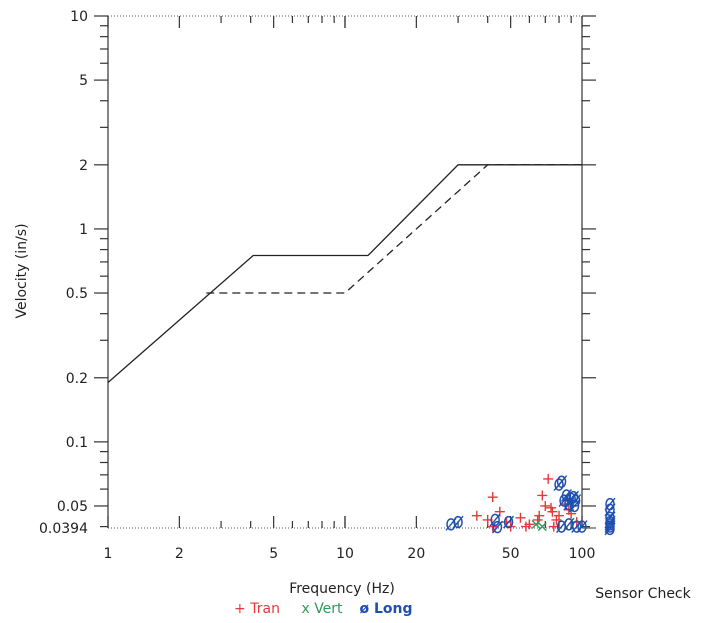 This screenshot has height=623, width=714. What do you see at coordinates (79, 17) in the screenshot?
I see `y-tick-label: 10` at bounding box center [79, 17].